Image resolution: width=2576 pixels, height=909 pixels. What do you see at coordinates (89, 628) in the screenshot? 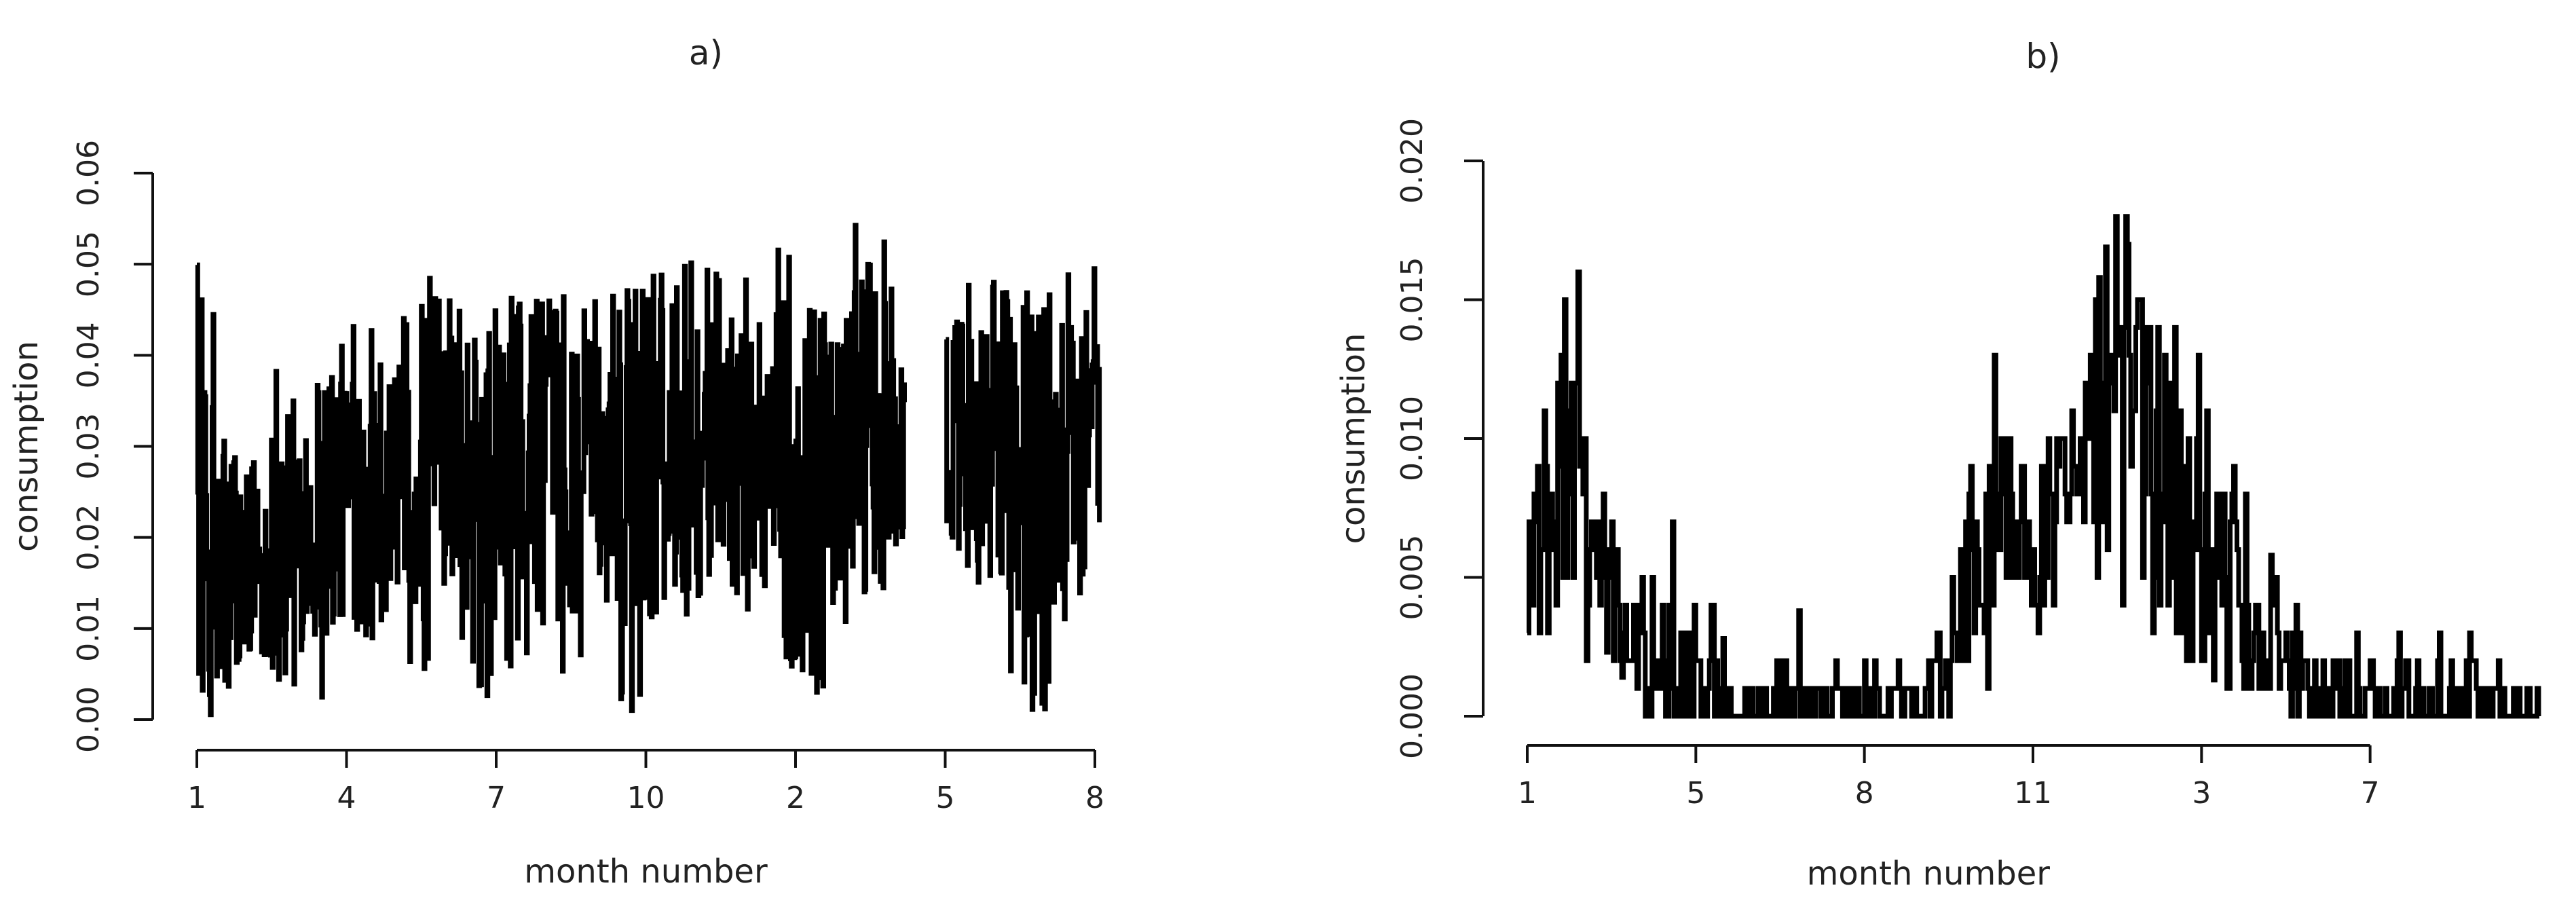
I see `y-tick-label: 0.01` at bounding box center [89, 628].